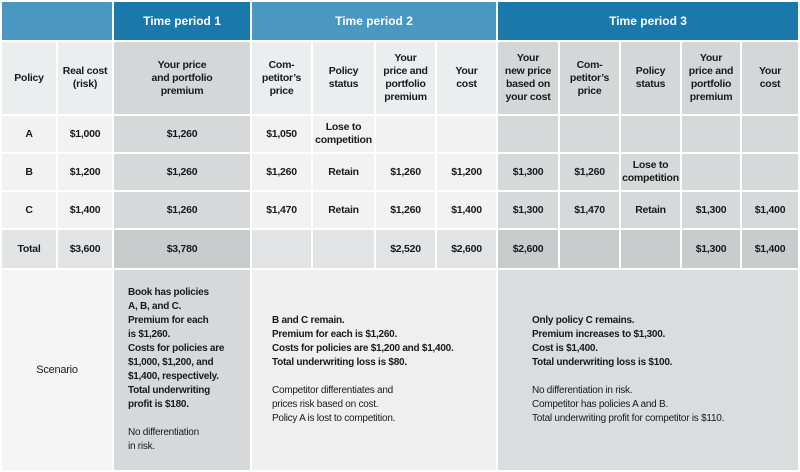 Image resolution: width=800 pixels, height=472 pixels. Describe the element at coordinates (85, 78) in the screenshot. I see `column-header-real-cost: Real cost (risk)` at that location.